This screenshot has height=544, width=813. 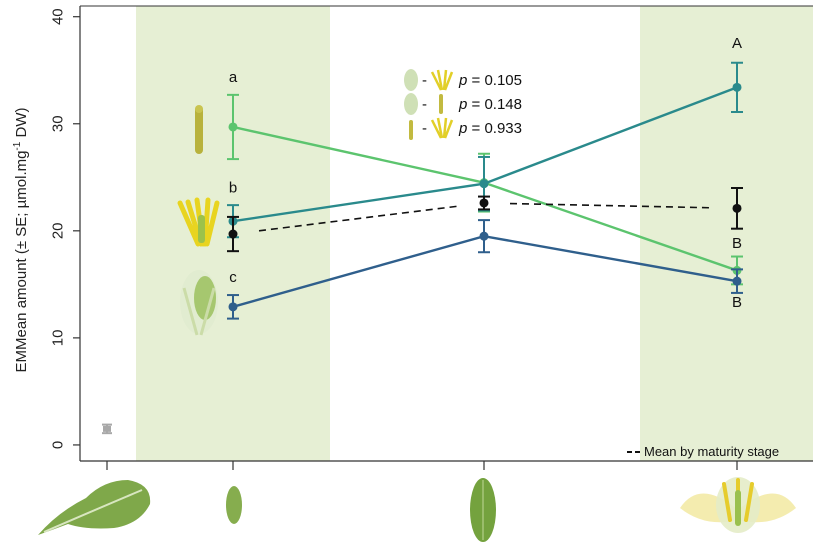 I want to click on y-tick-label: 40, so click(x=58, y=16).